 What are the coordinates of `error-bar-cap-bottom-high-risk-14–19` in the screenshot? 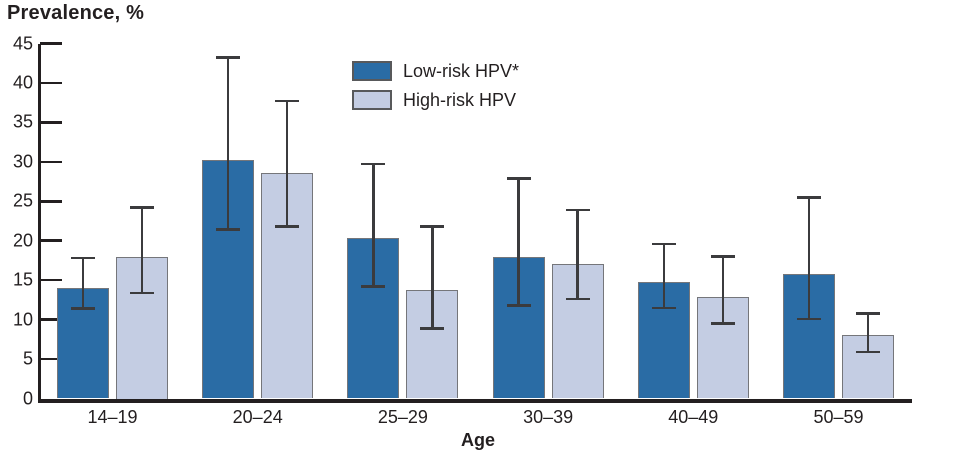 It's located at (142, 293).